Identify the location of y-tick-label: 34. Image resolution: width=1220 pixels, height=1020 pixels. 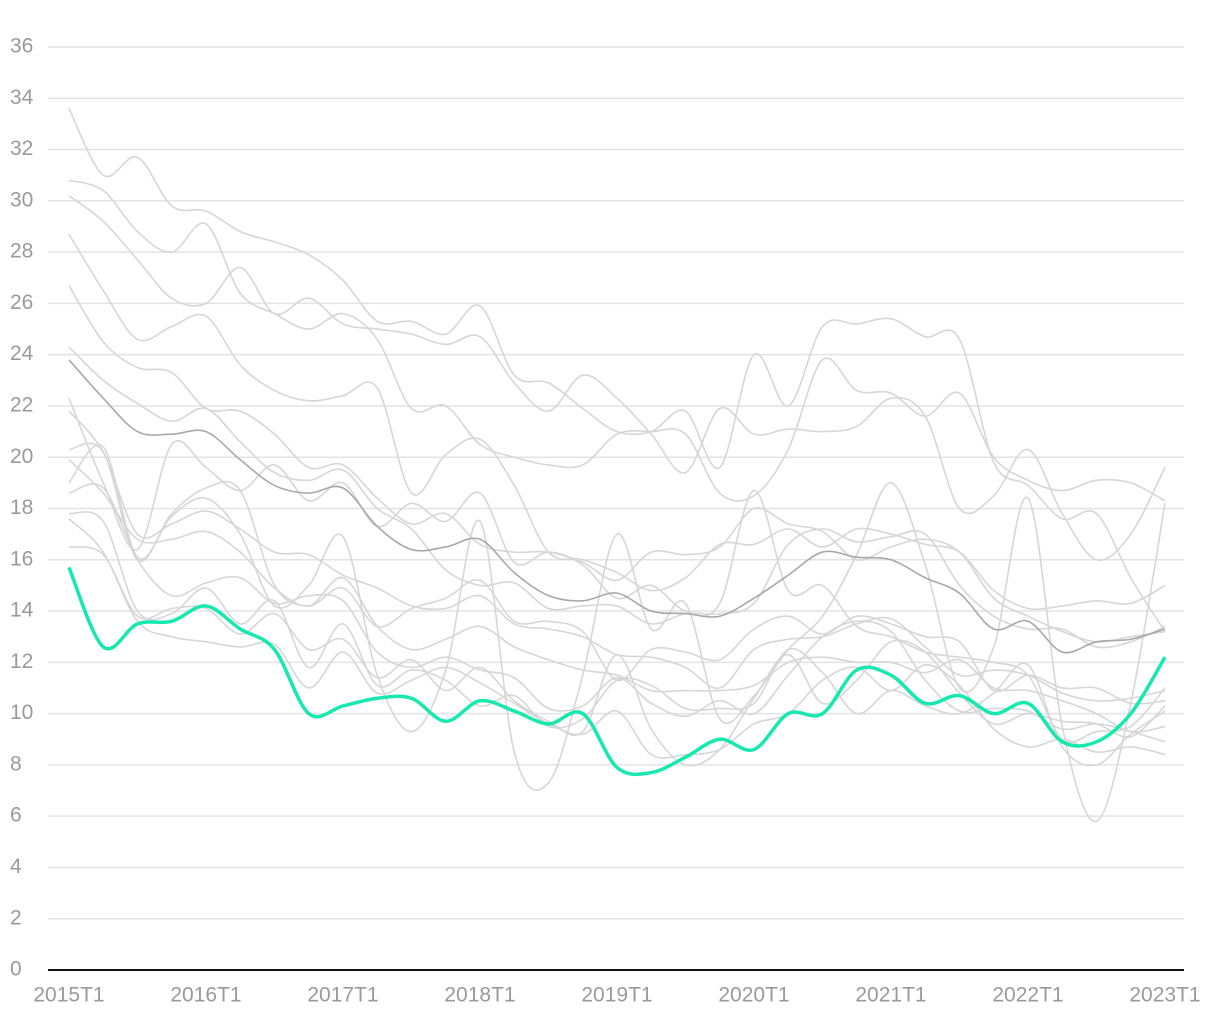
(22, 97).